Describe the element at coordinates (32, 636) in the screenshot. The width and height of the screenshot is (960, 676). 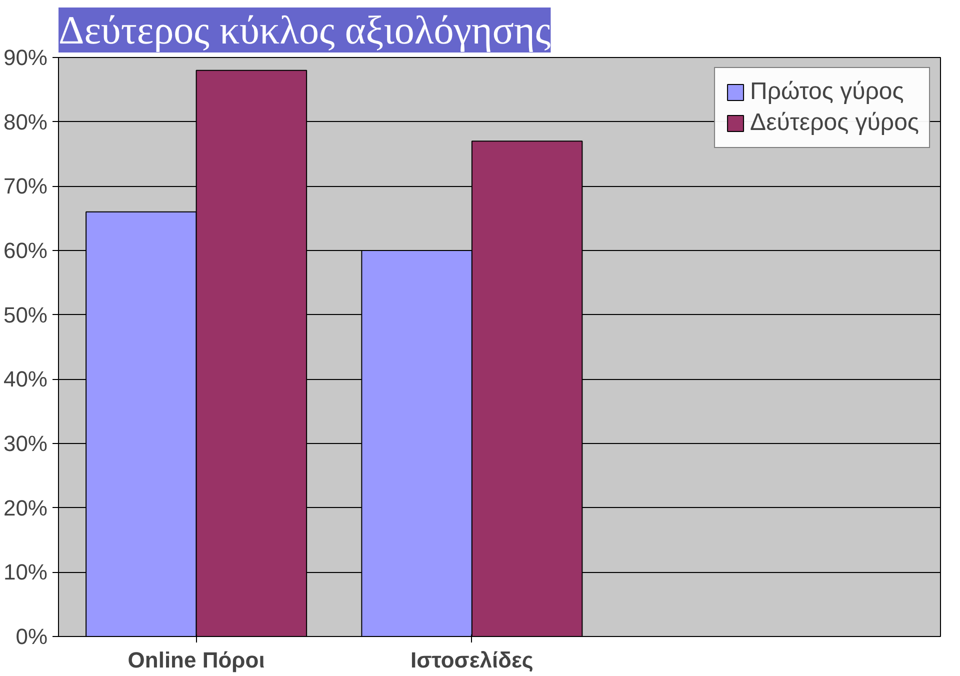
I see `y-tick-label: 0%` at that location.